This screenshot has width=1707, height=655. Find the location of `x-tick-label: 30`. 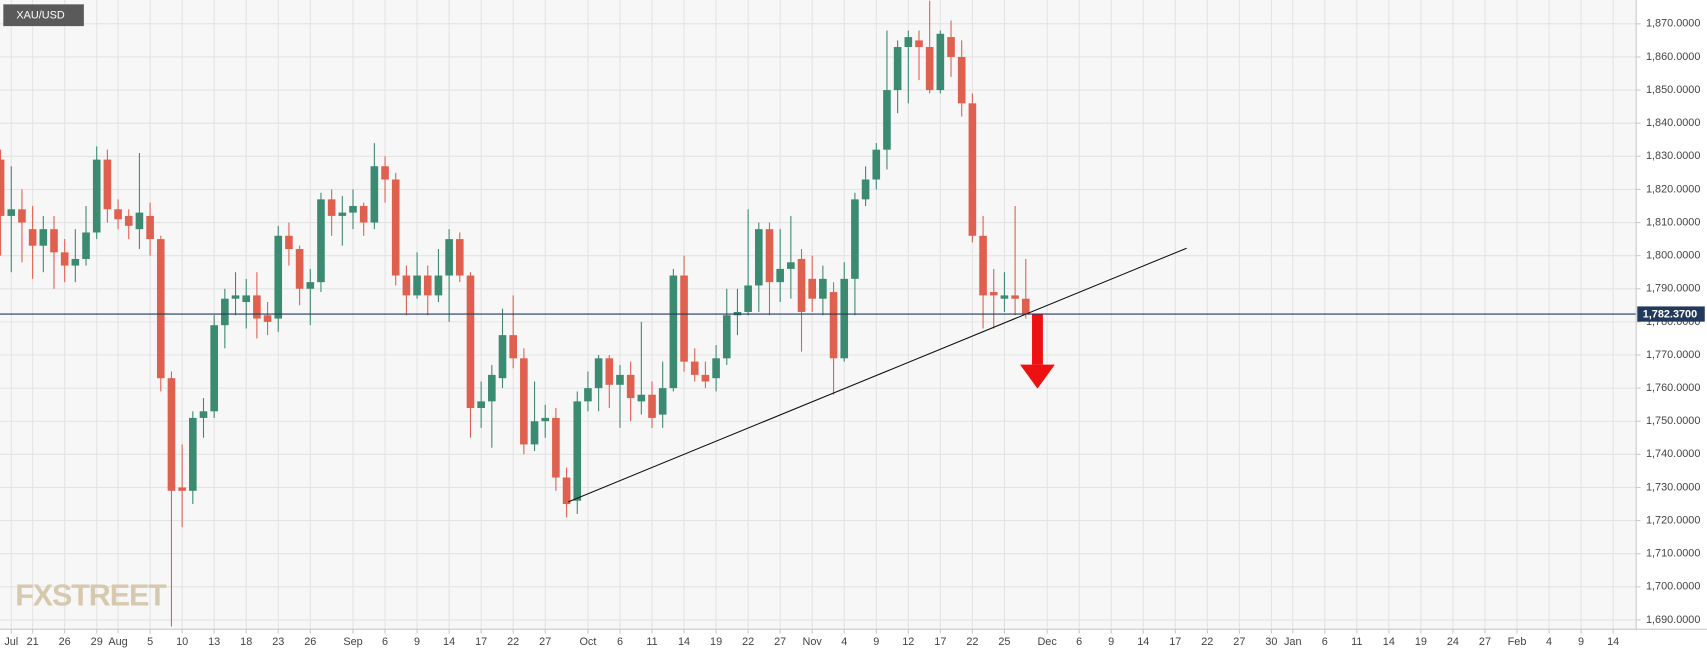

x-tick-label: 30 is located at coordinates (1271, 642).